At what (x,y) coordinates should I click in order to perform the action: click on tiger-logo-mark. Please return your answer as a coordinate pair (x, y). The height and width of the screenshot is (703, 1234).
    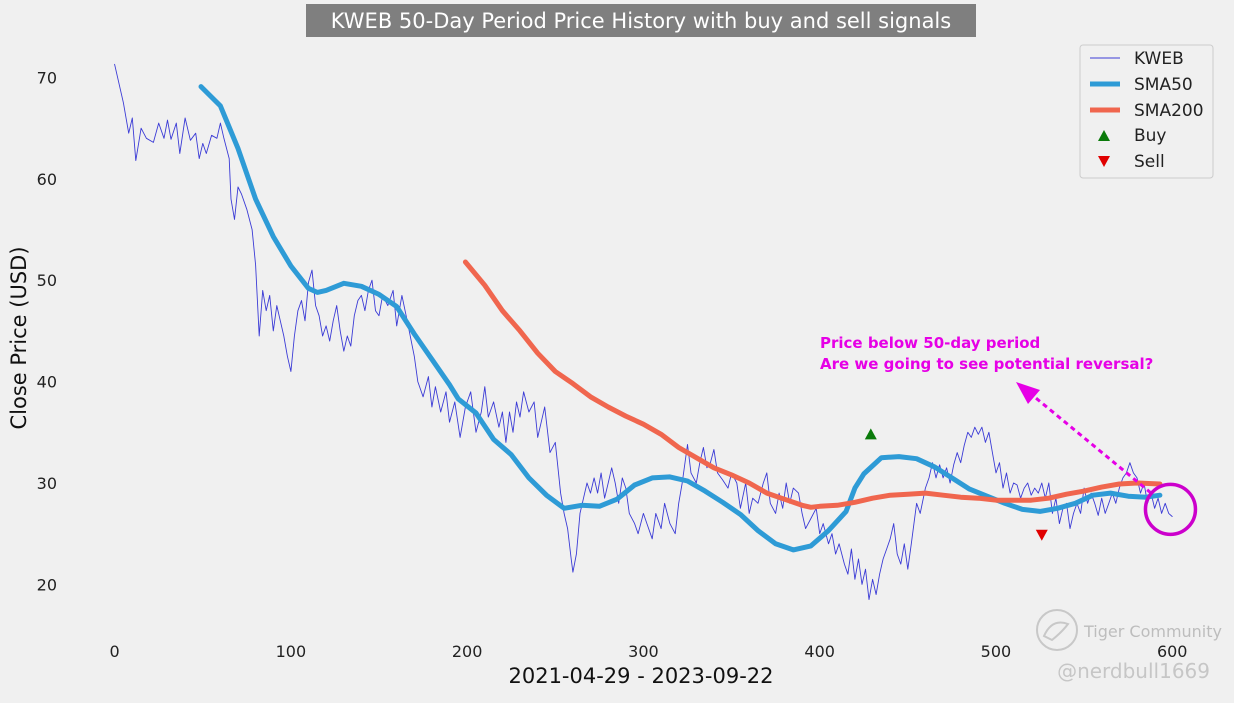
    Looking at the image, I should click on (1056, 631).